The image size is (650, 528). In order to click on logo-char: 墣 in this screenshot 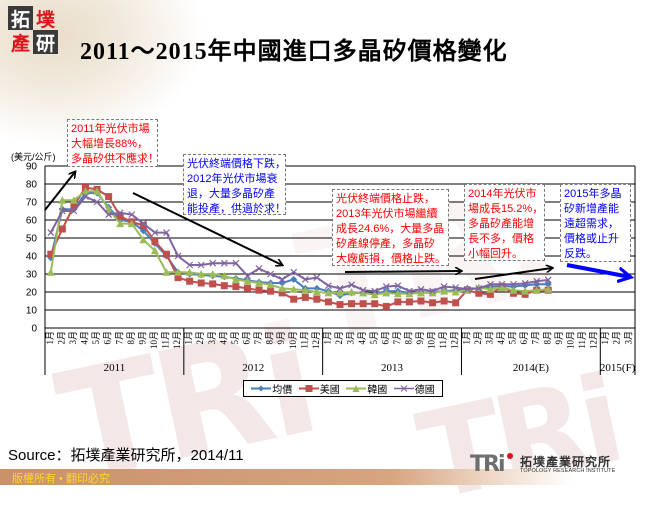, I will do `click(45, 19)`.